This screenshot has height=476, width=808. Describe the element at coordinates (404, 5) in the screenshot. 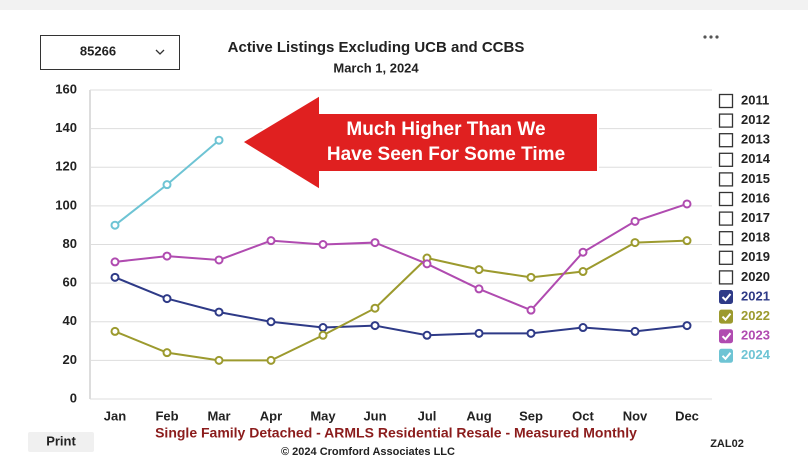

I see `top-bar` at that location.